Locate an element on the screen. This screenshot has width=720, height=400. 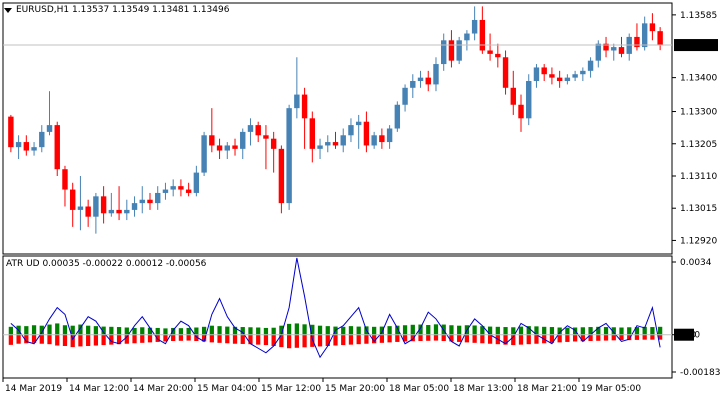
time-tick-label: 15 Mar 20:00 is located at coordinates (355, 389).